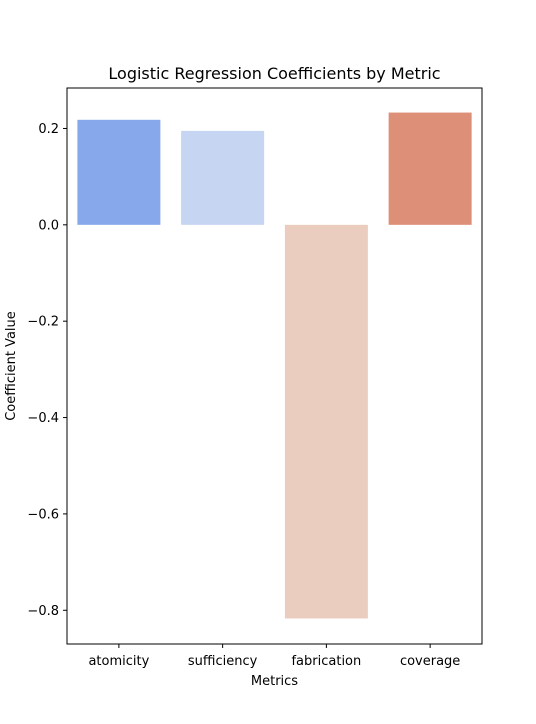 This screenshot has width=536, height=724. What do you see at coordinates (47, 370) in the screenshot?
I see `y-axis: 0.2 0.0 −0.2 −0.4 −0.6 −0.8` at bounding box center [47, 370].